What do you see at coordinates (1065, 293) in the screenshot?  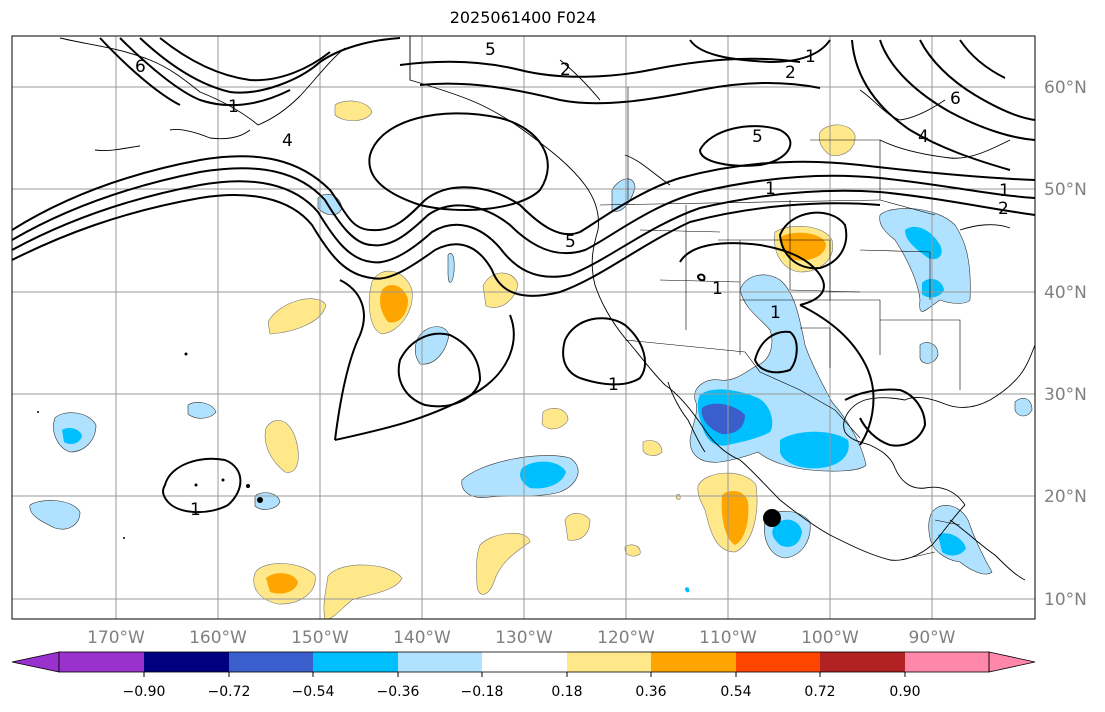 I see `lat-label: 40°N` at bounding box center [1065, 293].